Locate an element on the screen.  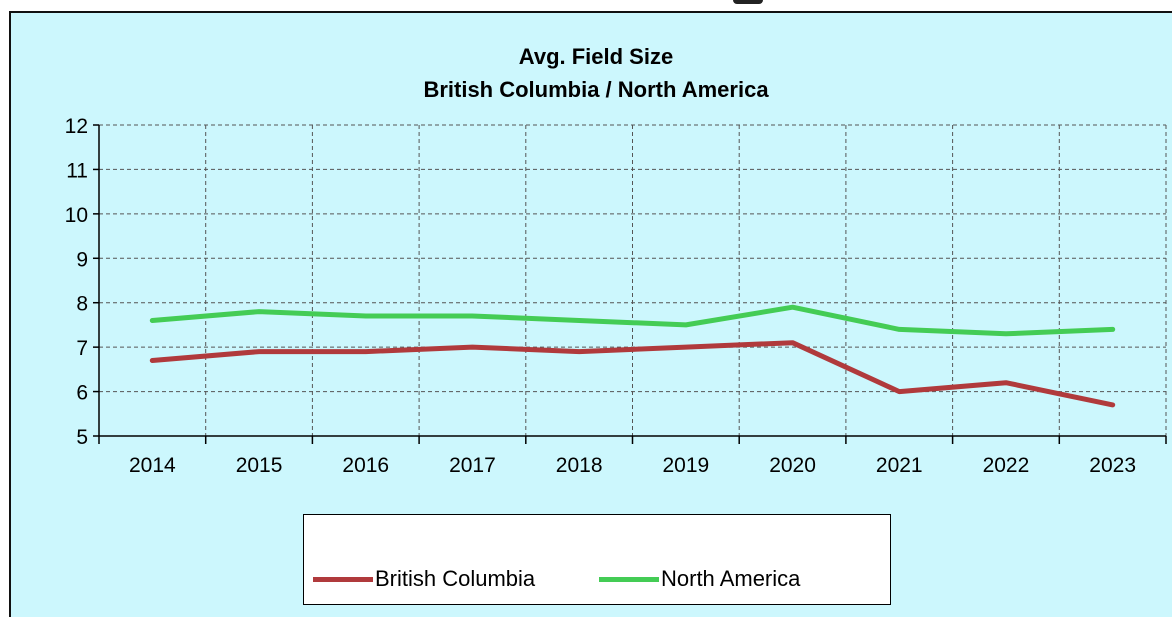
y-tick-label: 5 is located at coordinates (82, 437).